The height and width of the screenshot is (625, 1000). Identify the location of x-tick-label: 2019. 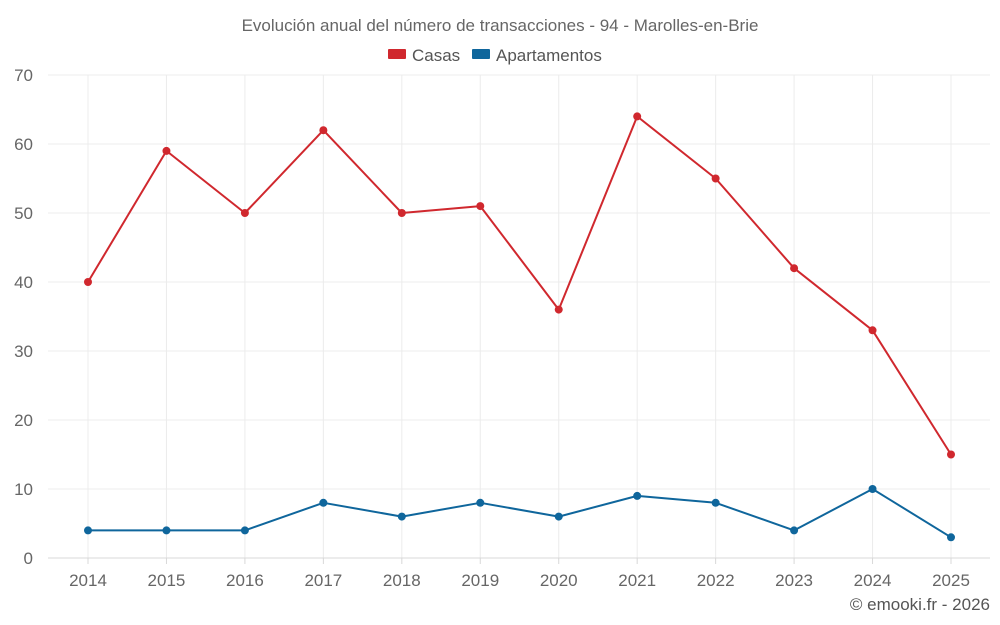
(480, 580).